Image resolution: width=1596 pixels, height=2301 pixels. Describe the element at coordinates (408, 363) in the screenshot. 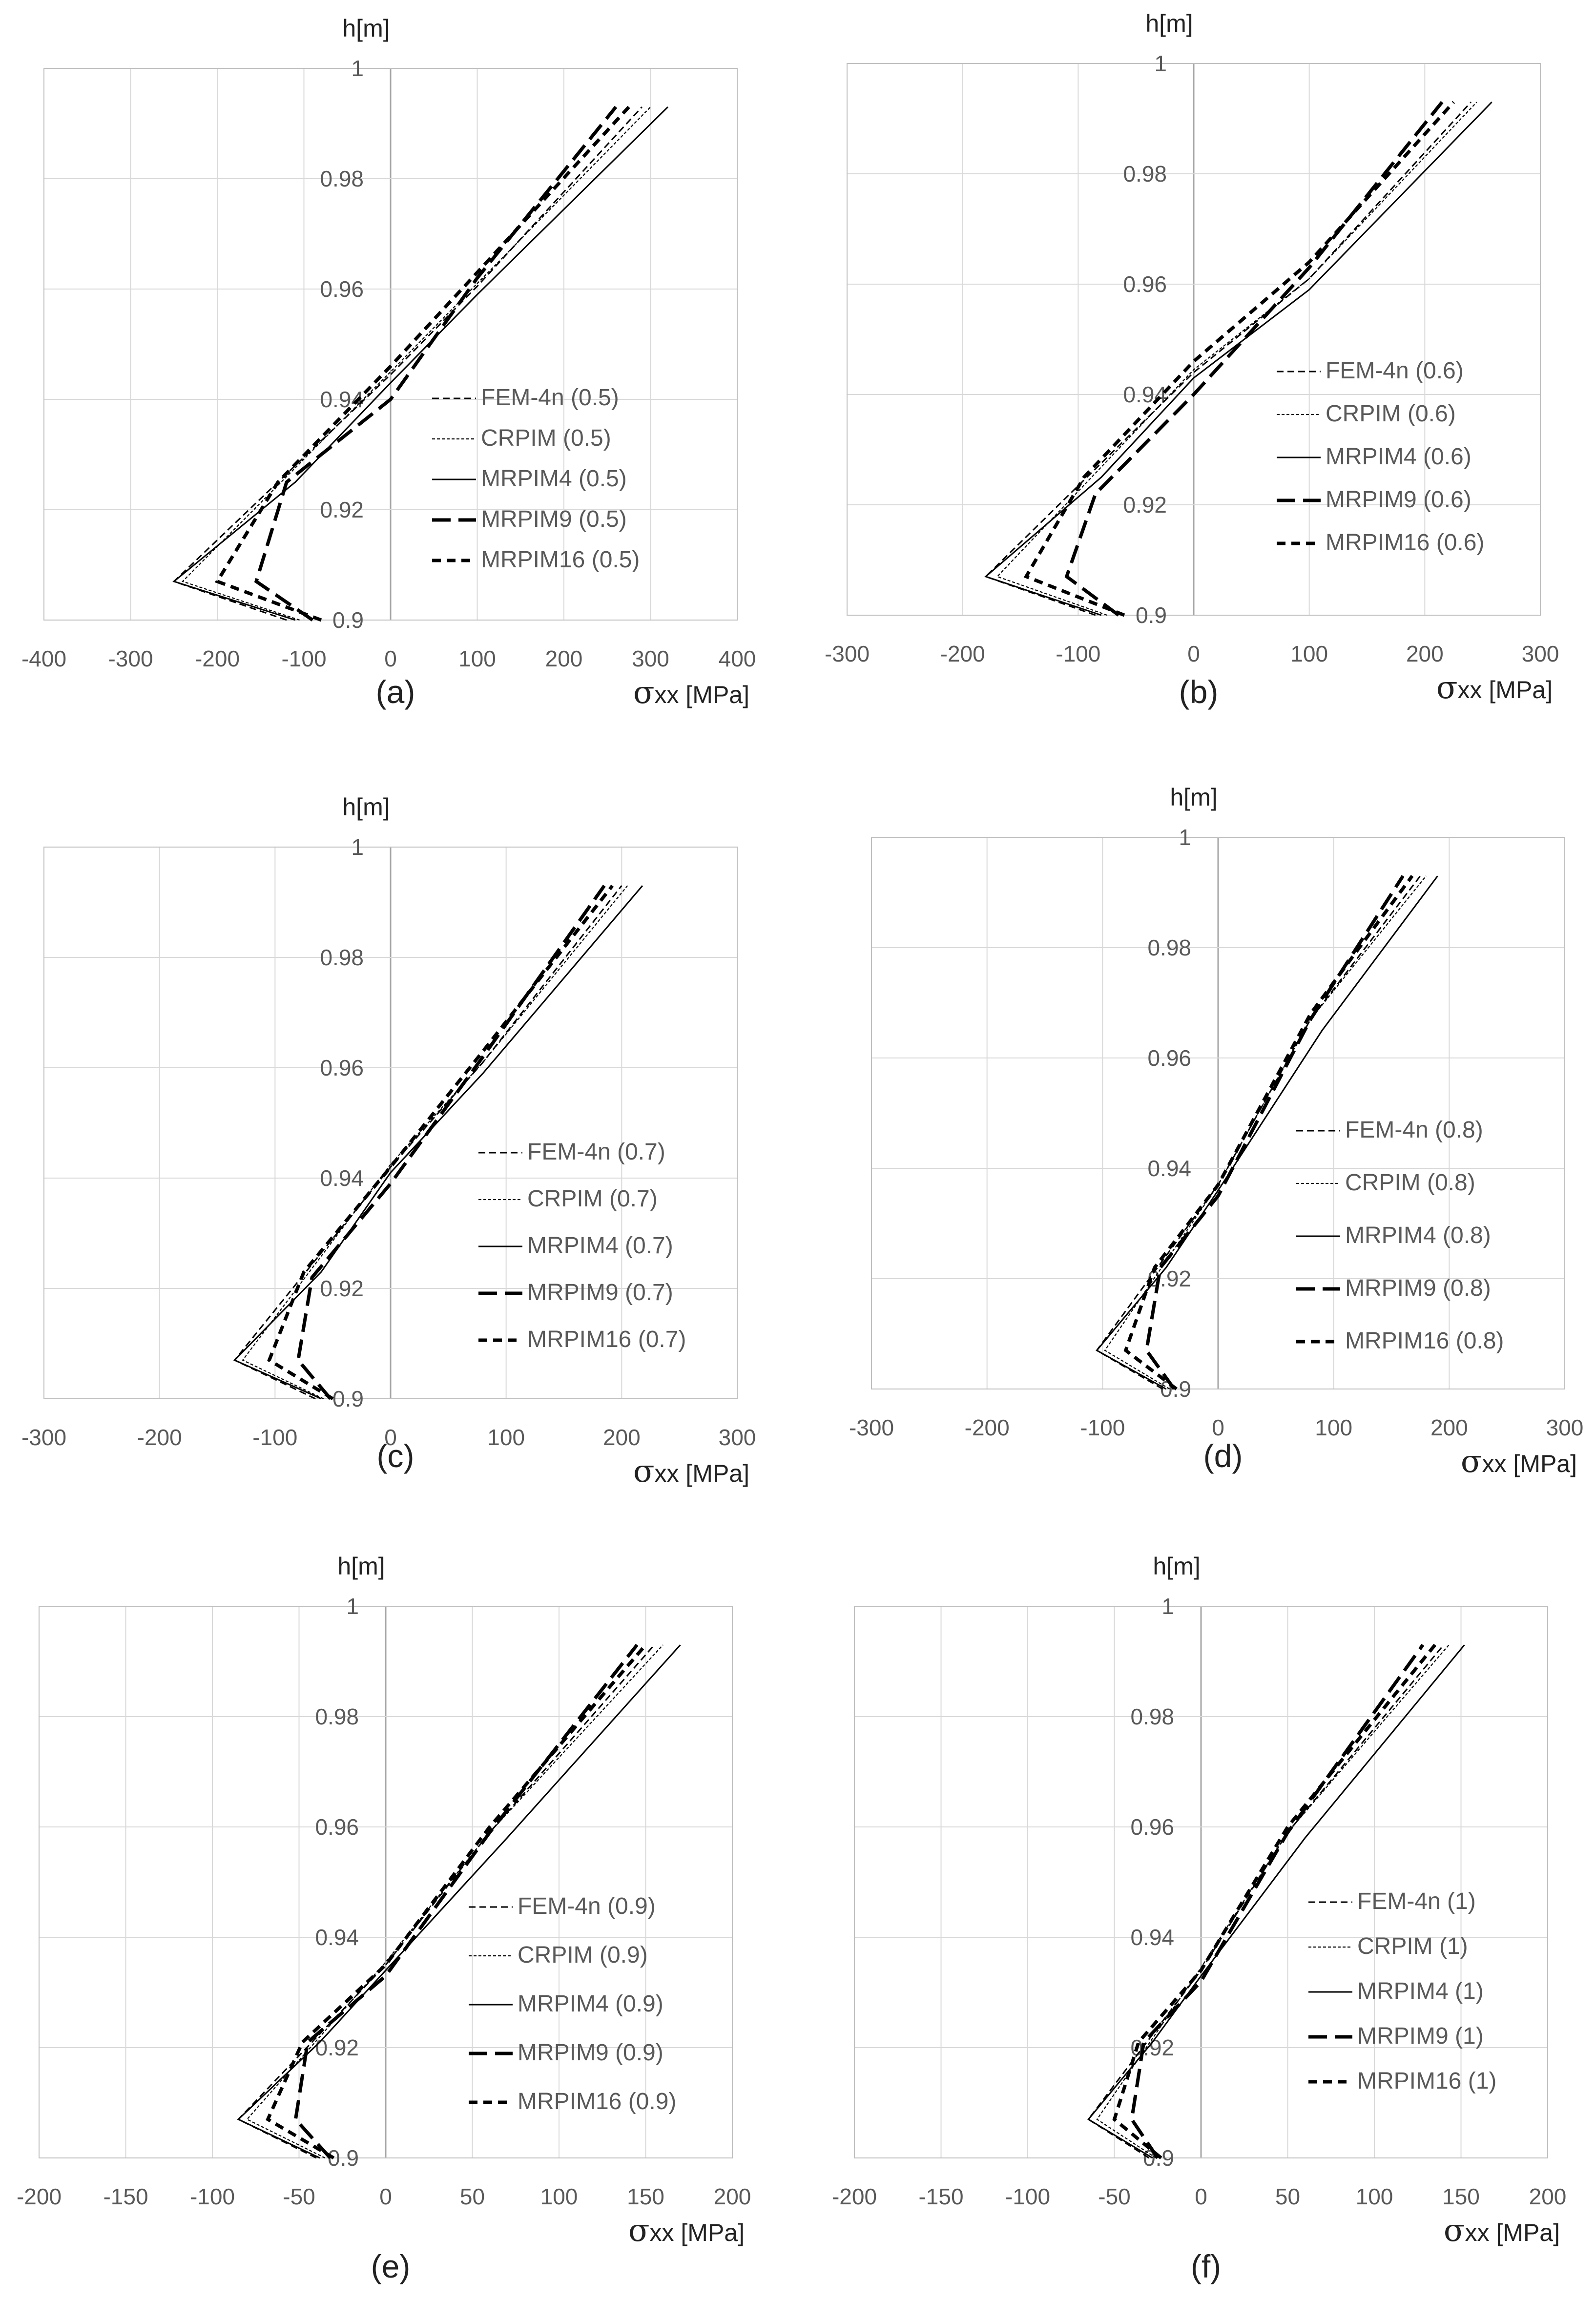

I see `series-line-fem-4n` at that location.